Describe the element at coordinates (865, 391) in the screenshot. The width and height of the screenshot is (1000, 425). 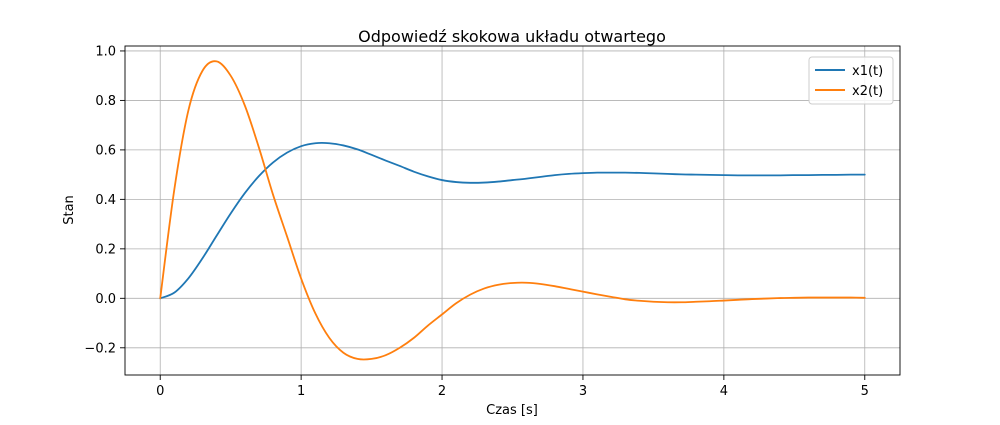
I see `x-tick-label: 5` at that location.